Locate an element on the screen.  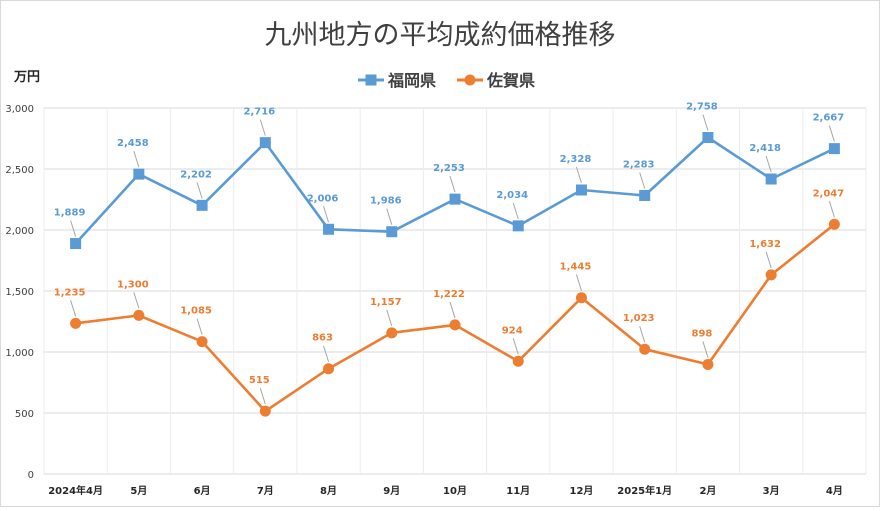
data-label: 1,235 is located at coordinates (70, 292).